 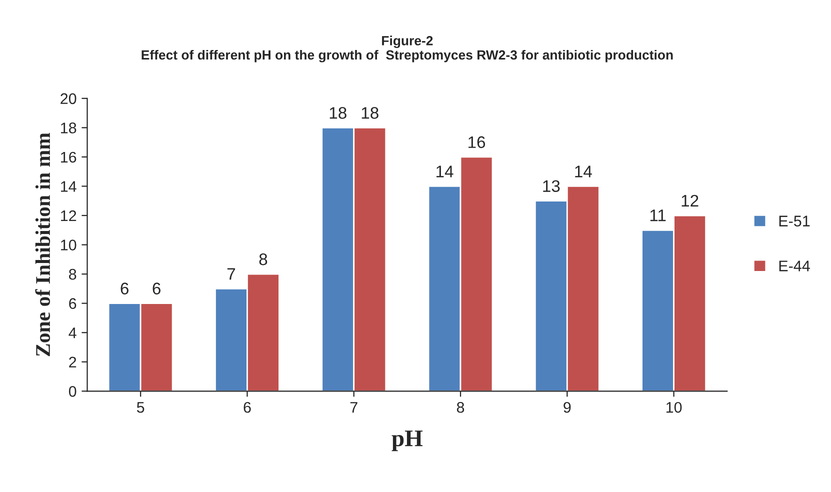 I want to click on y-tick-label: 6, so click(x=72, y=304).